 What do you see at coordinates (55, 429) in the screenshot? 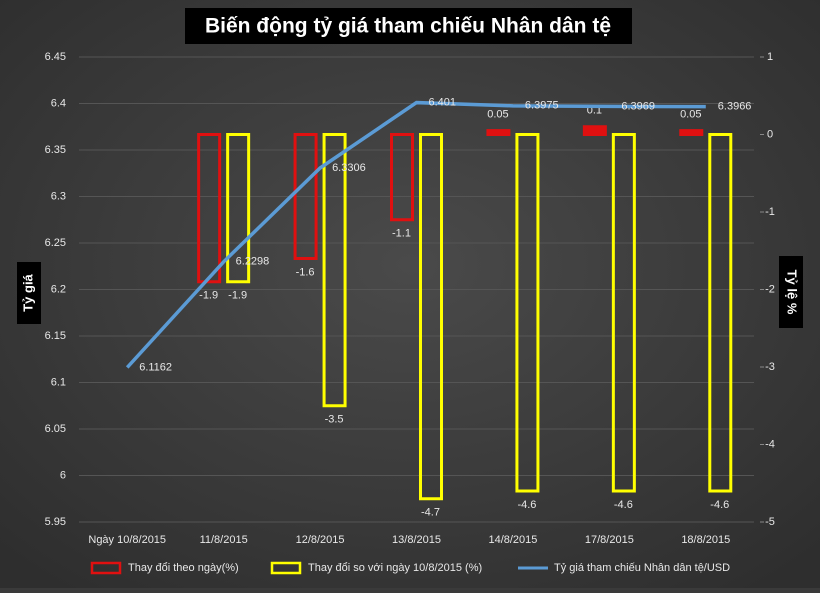
I see `y-tick-label: 6.05` at bounding box center [55, 429].